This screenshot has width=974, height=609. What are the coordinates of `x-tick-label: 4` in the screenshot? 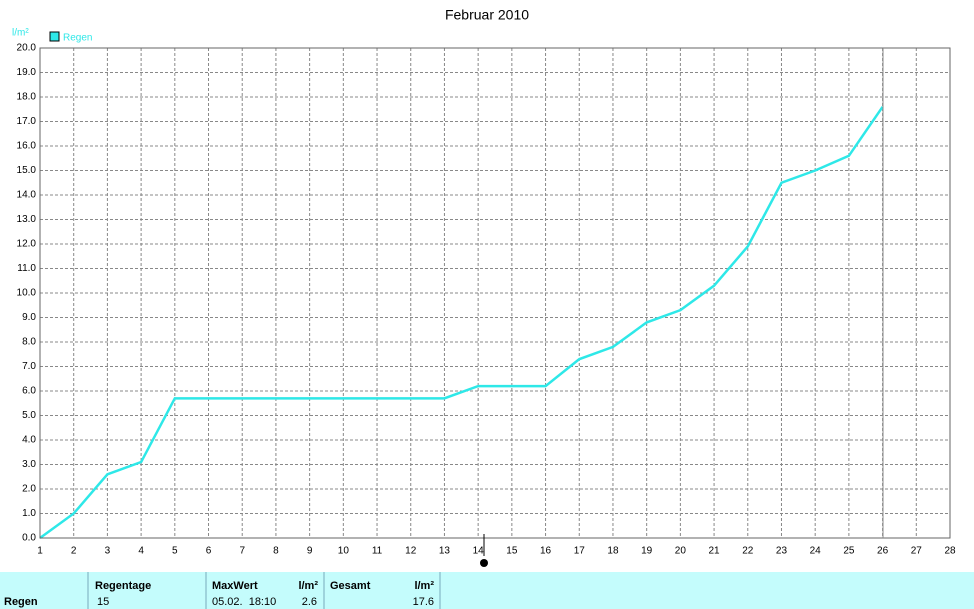 It's located at (141, 551).